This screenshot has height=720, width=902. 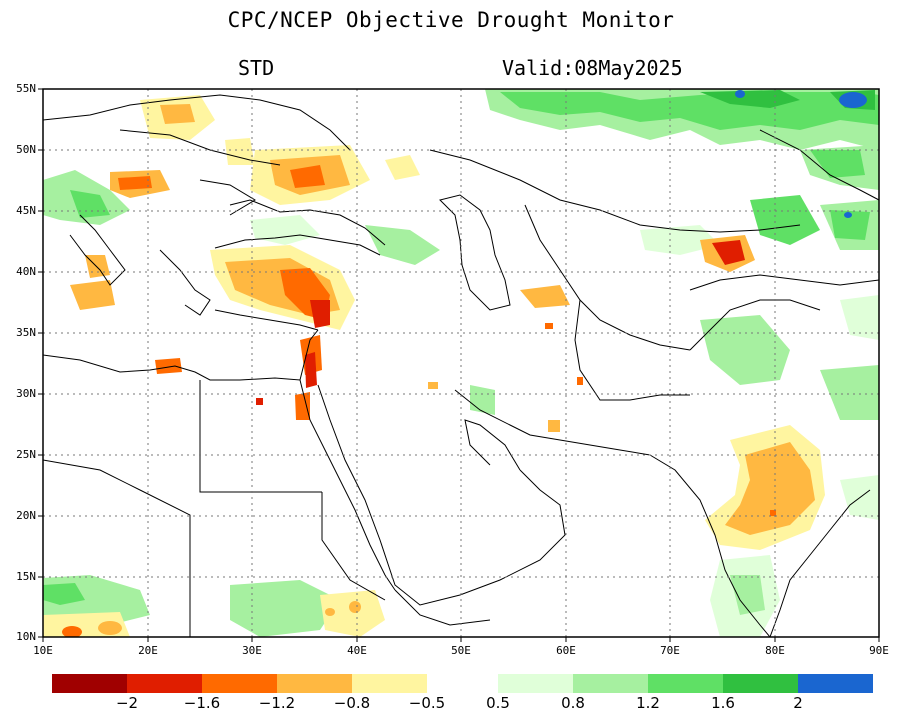 What do you see at coordinates (277, 703) in the screenshot?
I see `colorbar-label: −1.2` at bounding box center [277, 703].